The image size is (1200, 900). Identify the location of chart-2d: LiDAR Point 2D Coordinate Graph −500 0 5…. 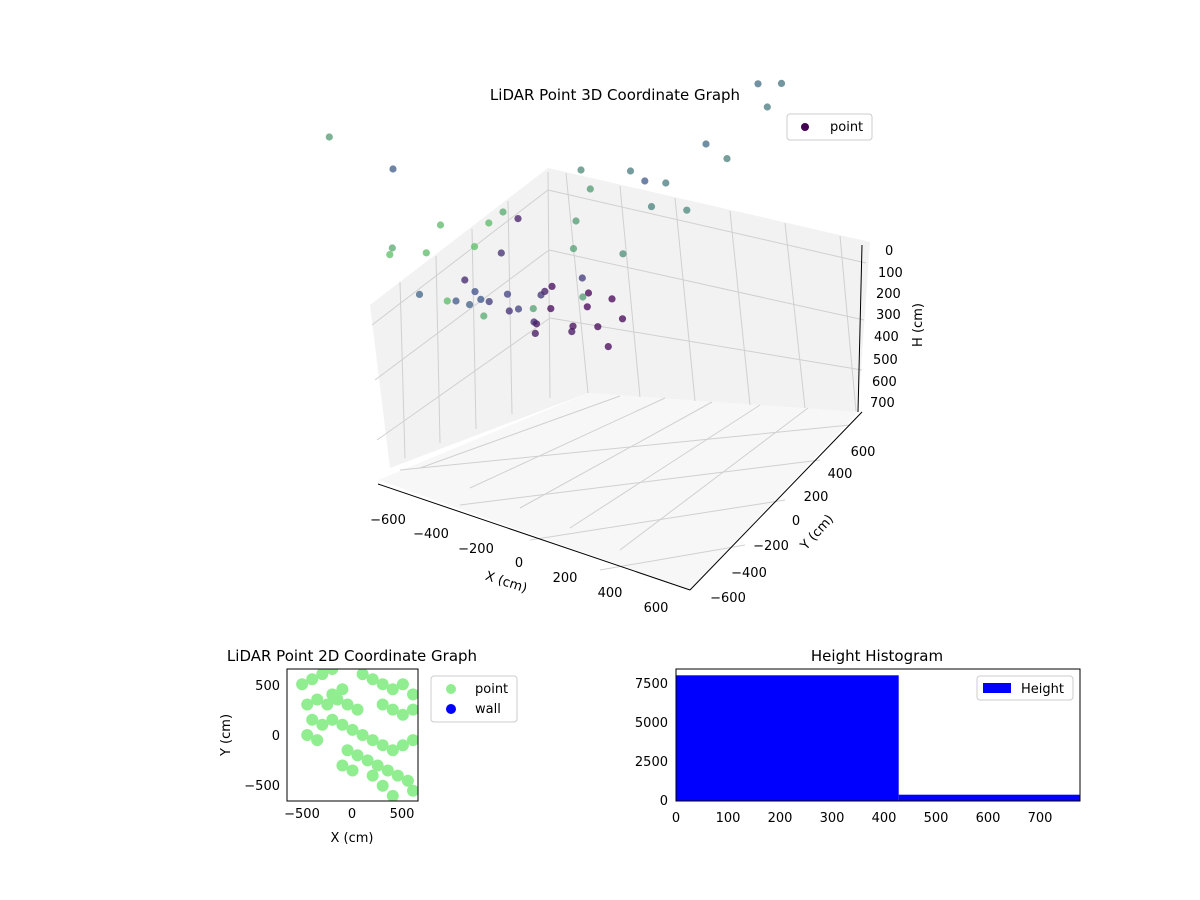
(368, 746).